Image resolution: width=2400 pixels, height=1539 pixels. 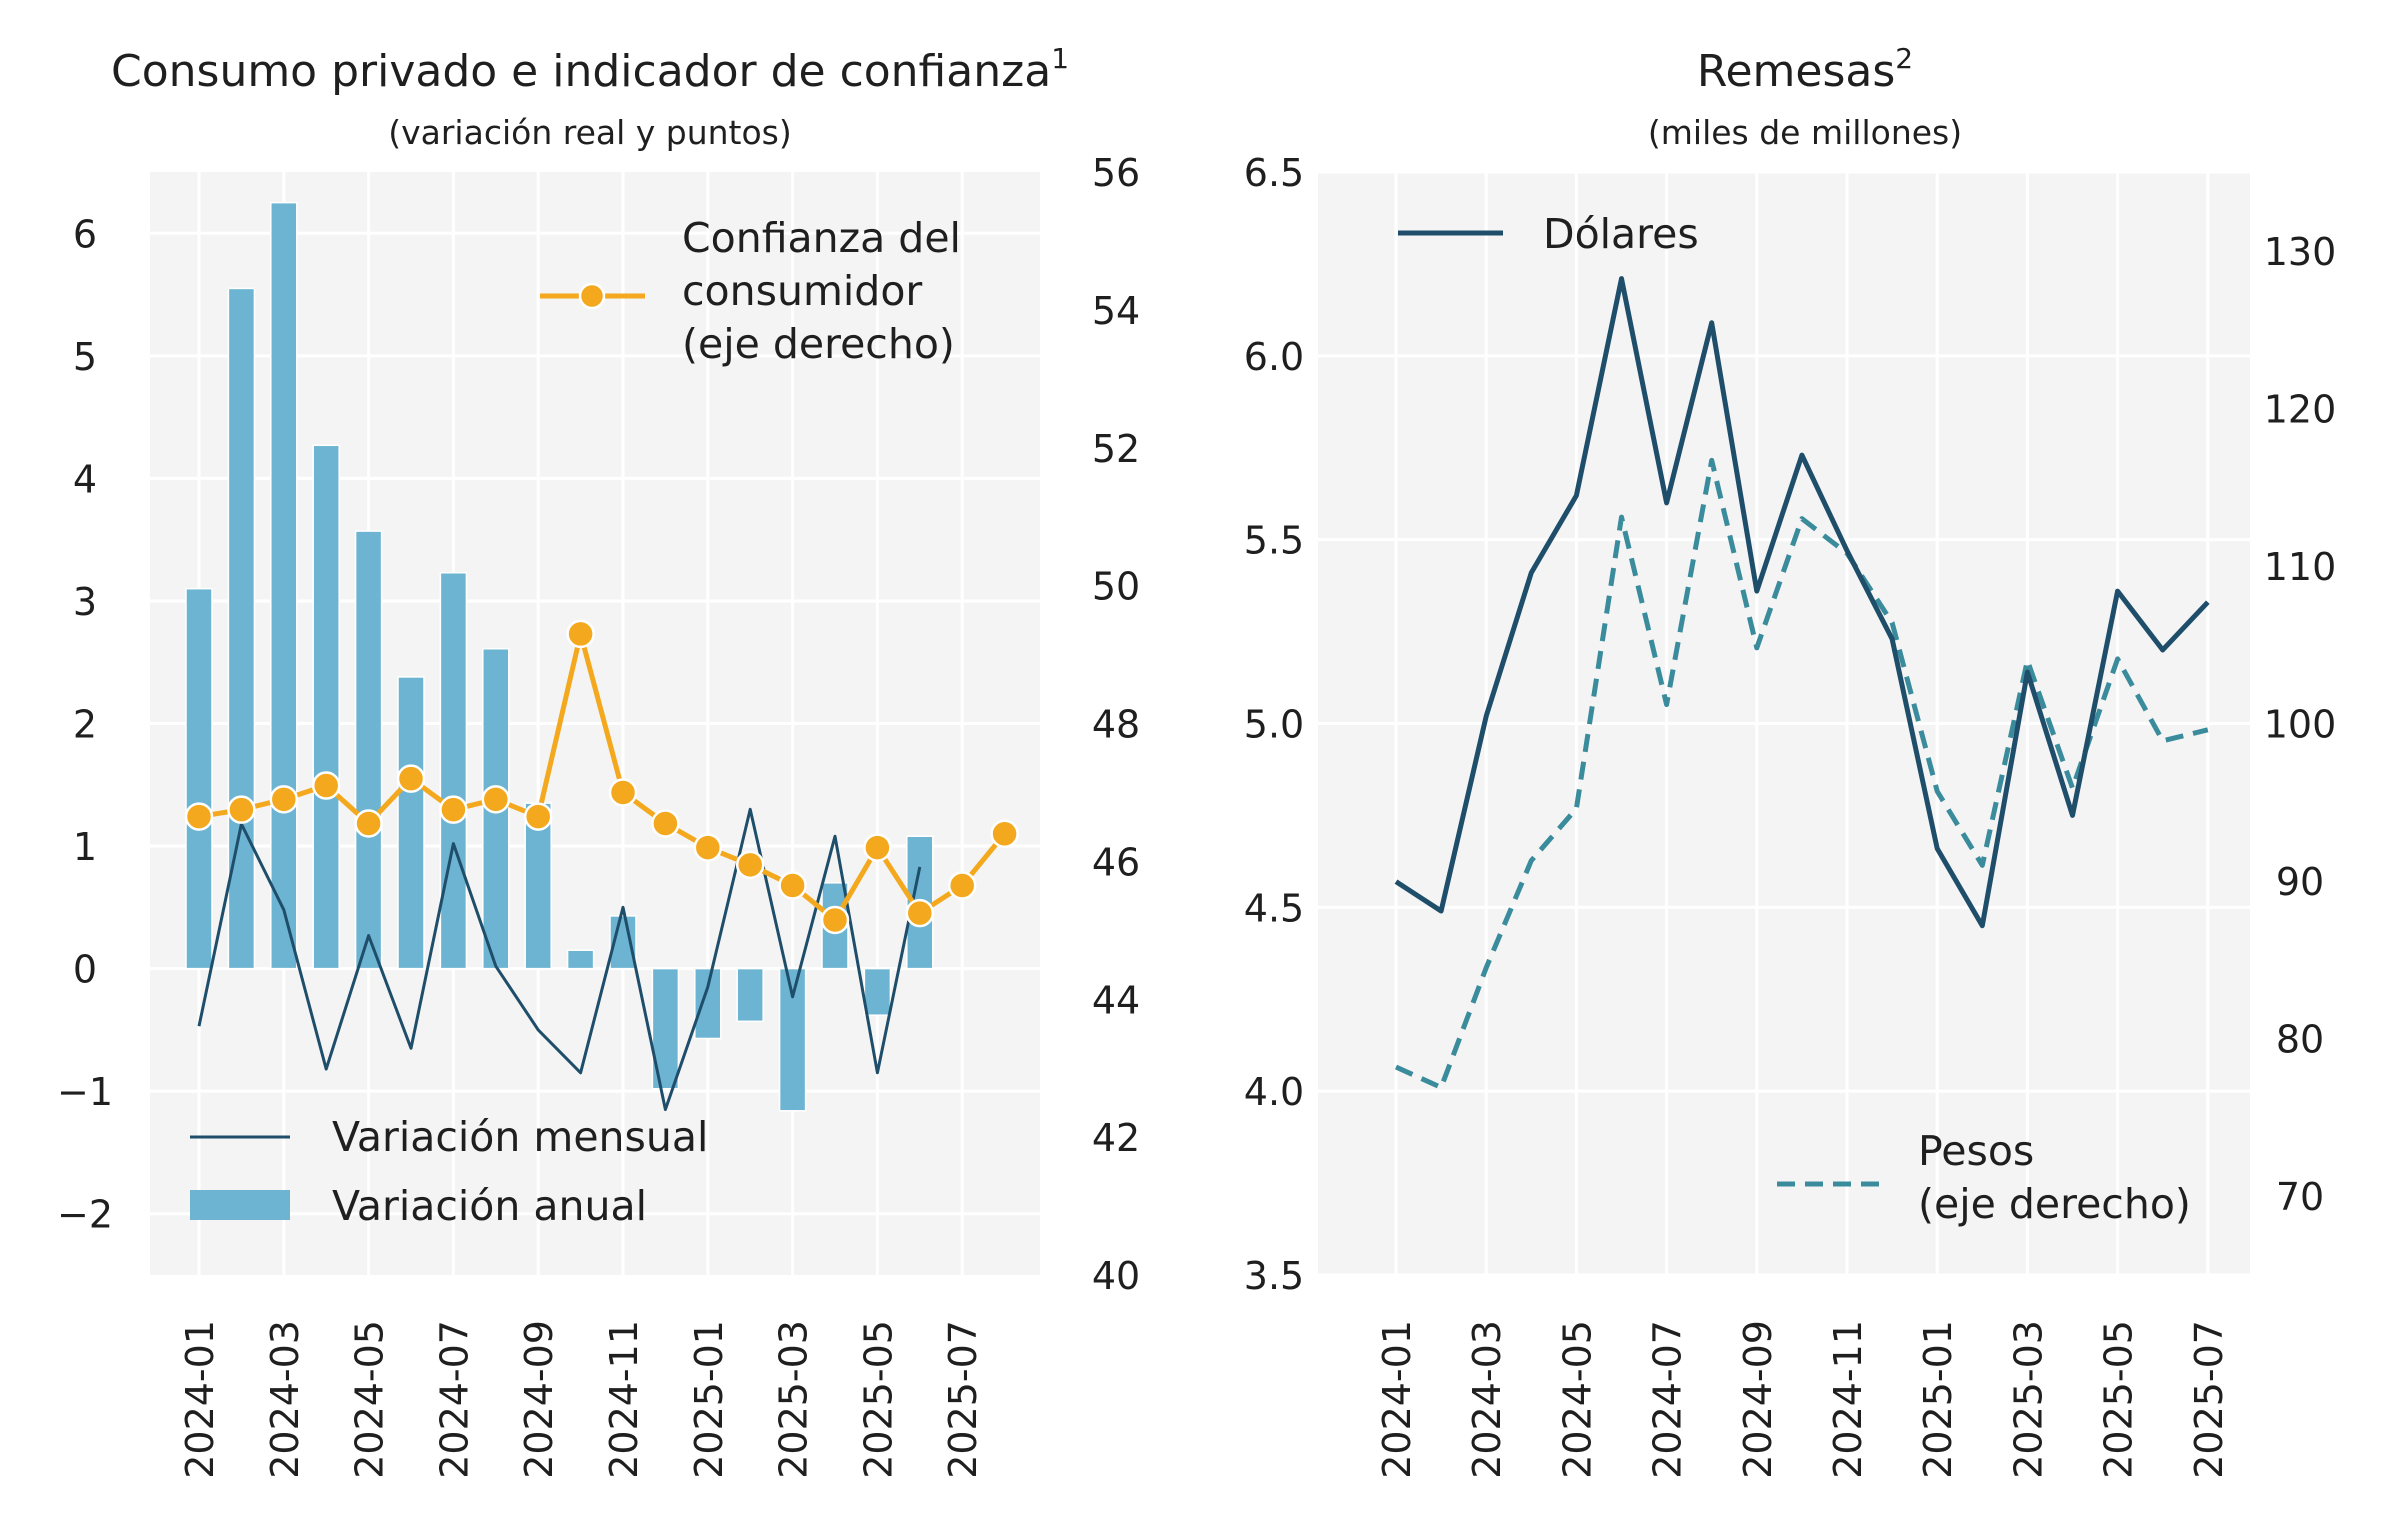 I want to click on y-right-tick-label: 70, so click(x=2300, y=1197).